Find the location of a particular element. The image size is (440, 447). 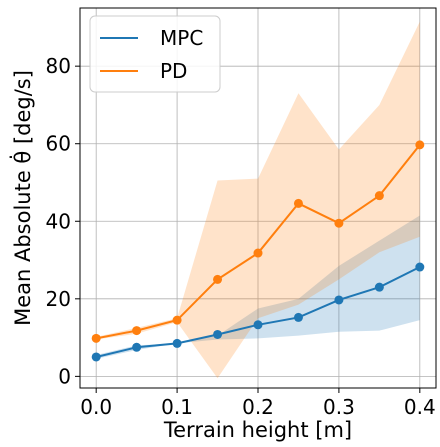

legend-label-mpc: MPC is located at coordinates (181, 38).